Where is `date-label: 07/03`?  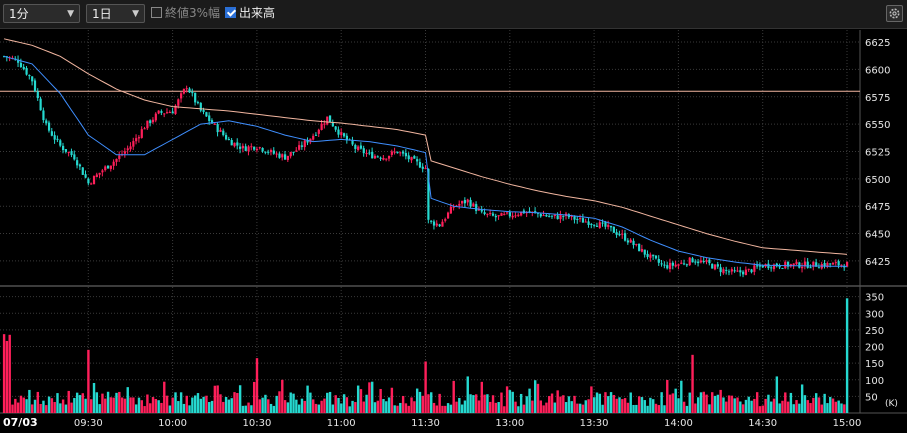 date-label: 07/03 is located at coordinates (20, 422).